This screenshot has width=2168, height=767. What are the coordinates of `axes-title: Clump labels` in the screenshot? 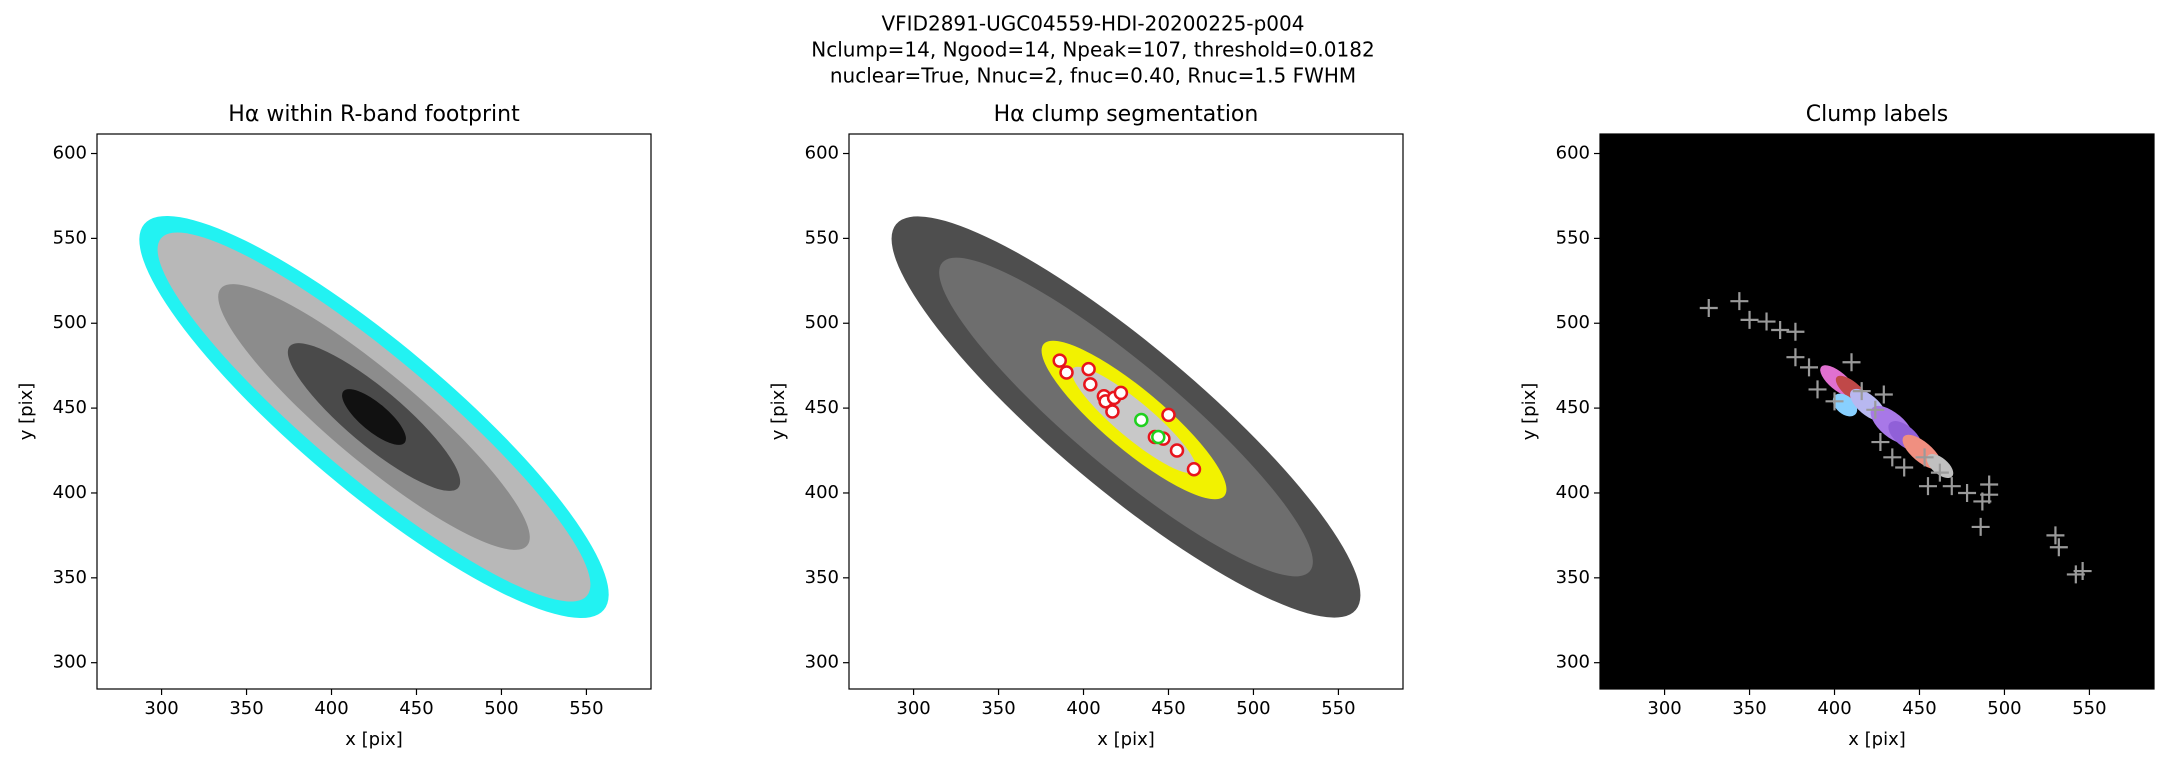 It's located at (1877, 114).